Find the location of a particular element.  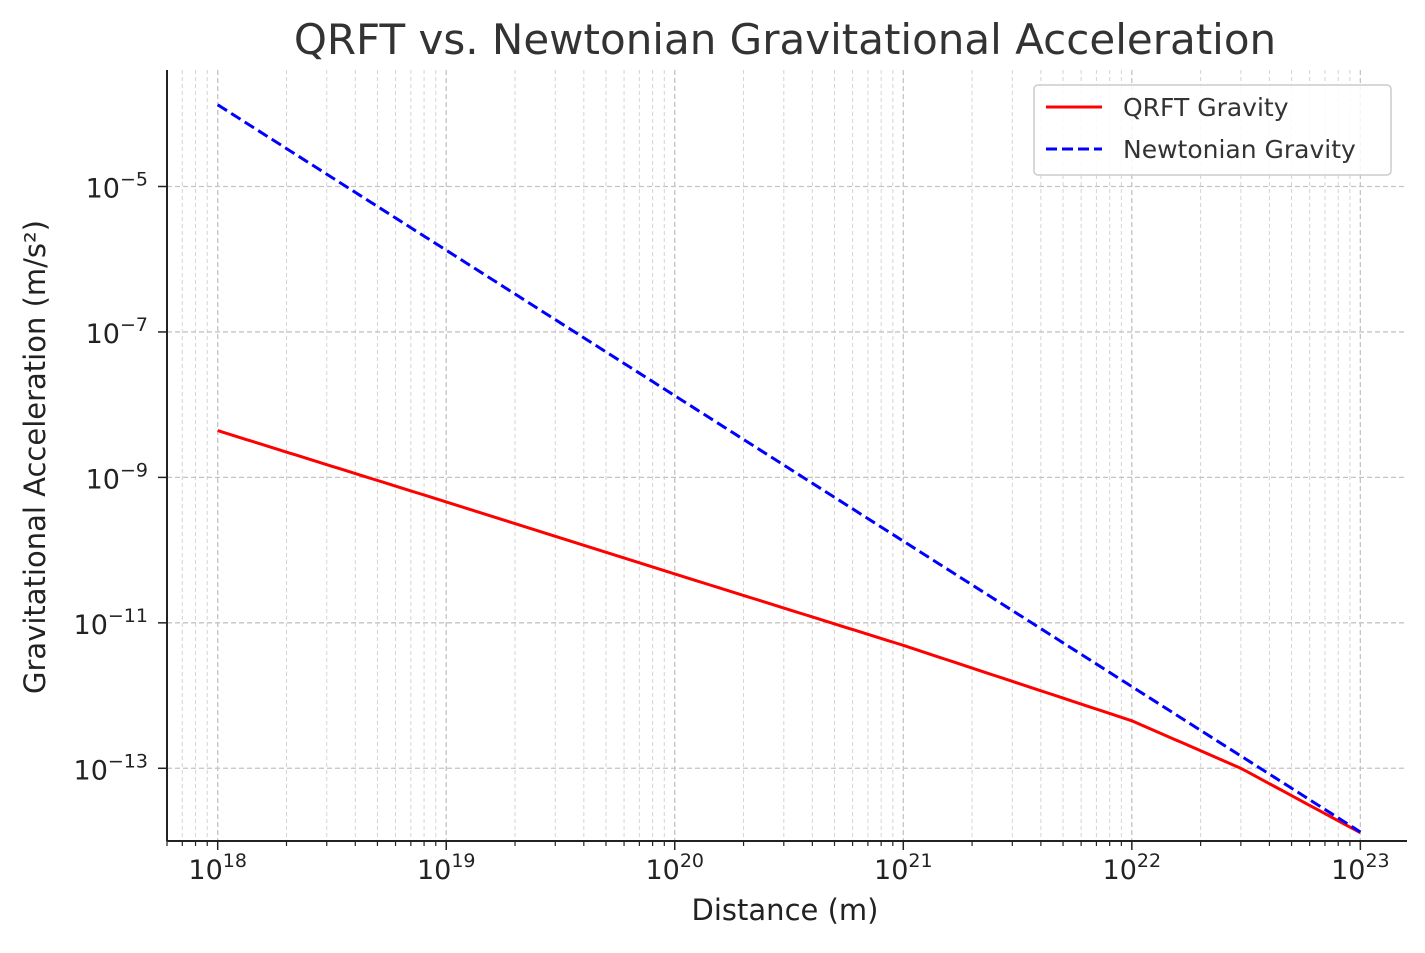

legend-box is located at coordinates (1212, 130).